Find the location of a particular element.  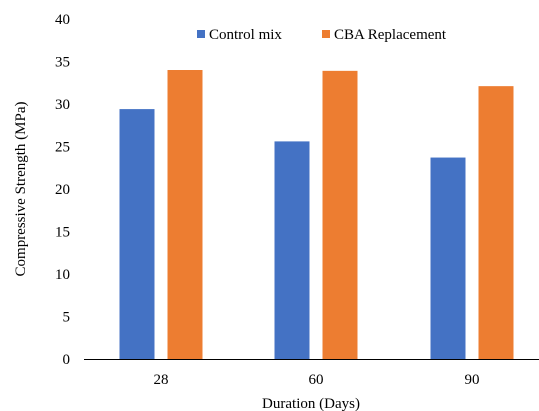

x-axis-ticks: 28 60 90 is located at coordinates (317, 380).